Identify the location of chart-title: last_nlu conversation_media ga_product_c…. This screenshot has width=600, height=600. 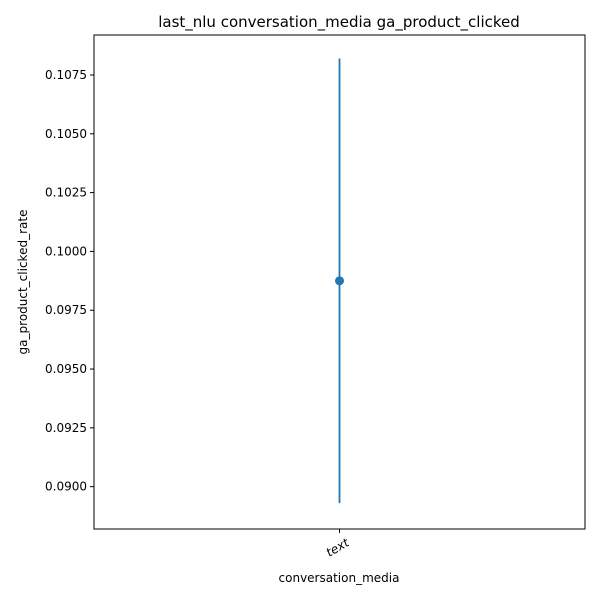
(339, 22).